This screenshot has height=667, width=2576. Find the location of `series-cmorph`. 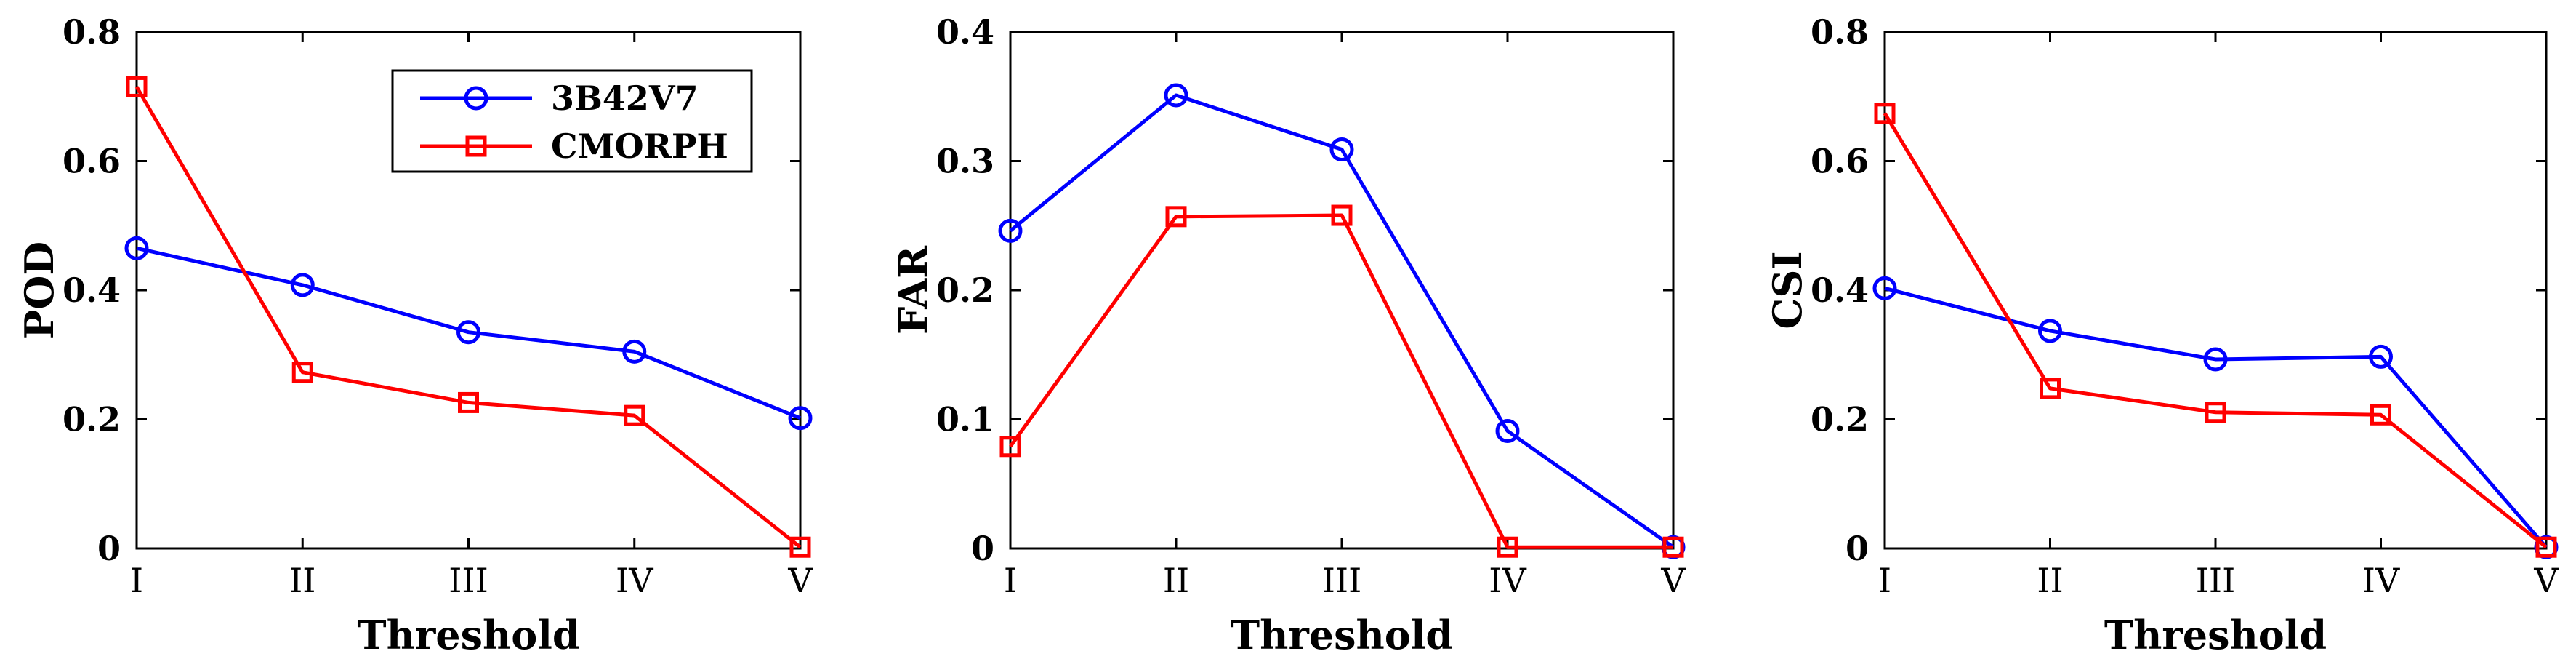

series-cmorph is located at coordinates (1341, 381).